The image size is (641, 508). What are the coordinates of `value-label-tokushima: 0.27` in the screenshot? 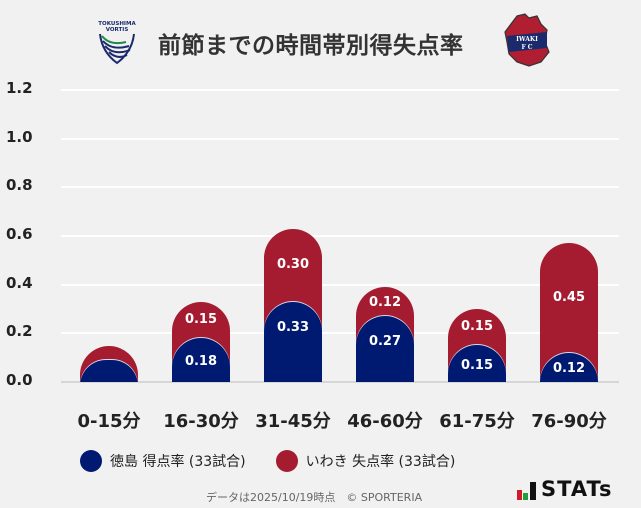 It's located at (385, 342).